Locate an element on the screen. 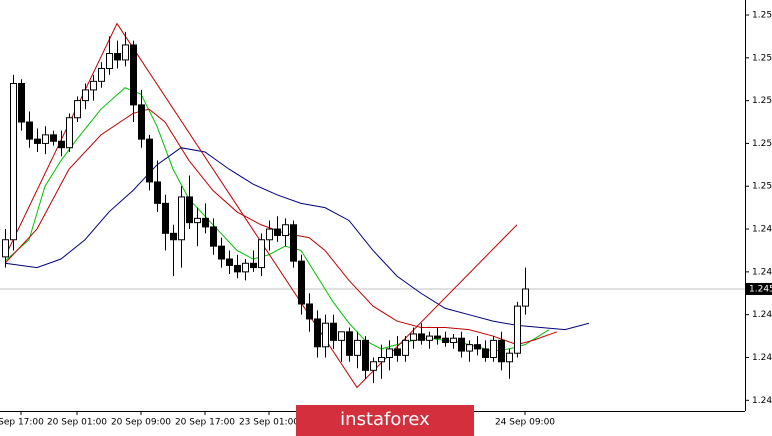 The image size is (772, 436). x-tick-label: 20 Sep 17:00 is located at coordinates (205, 423).